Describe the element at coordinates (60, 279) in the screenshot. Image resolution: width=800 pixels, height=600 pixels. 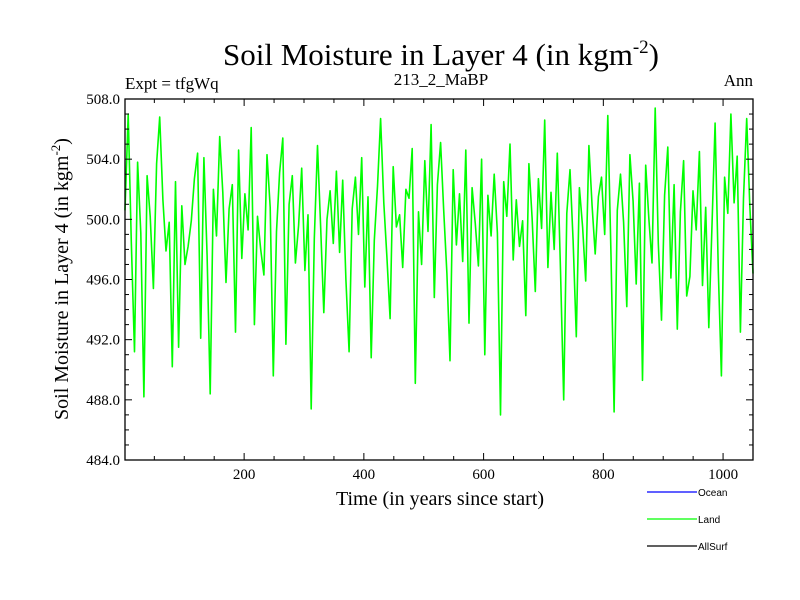
I see `y-axis-title: Soil Moisture in Layer 4 (in kgm-2)` at that location.